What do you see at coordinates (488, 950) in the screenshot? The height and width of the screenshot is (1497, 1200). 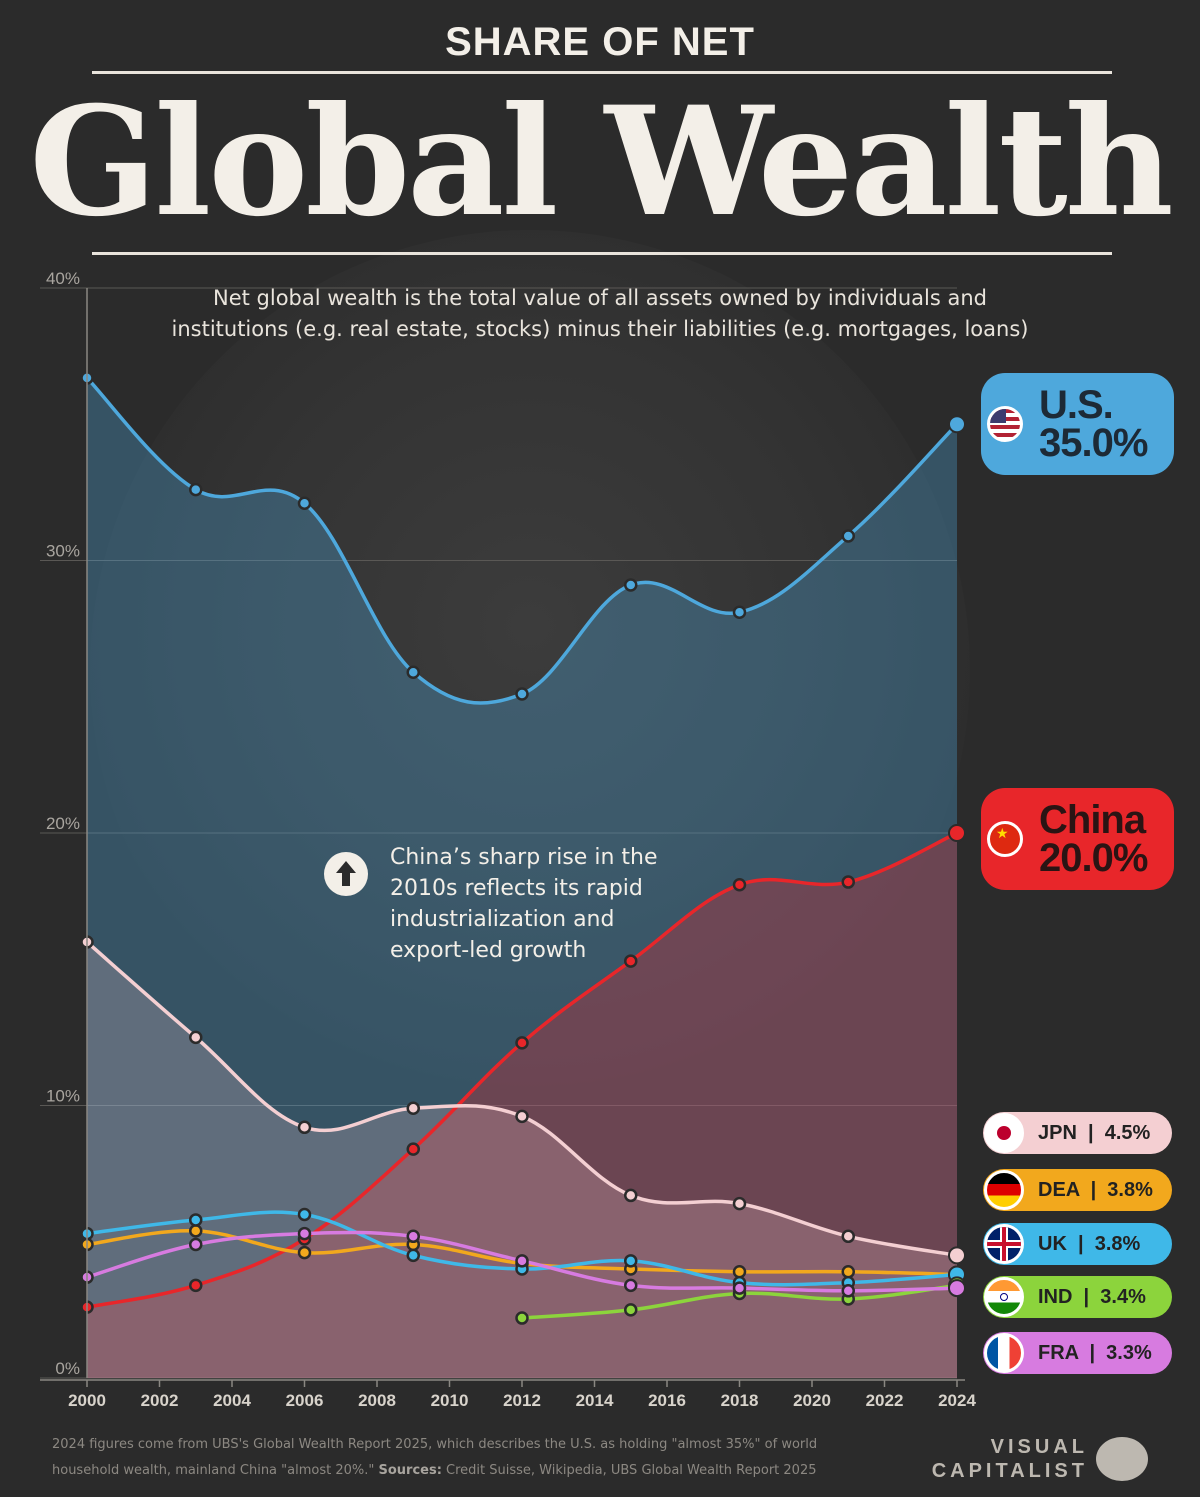 I see `annotation-line-4: export-led growth` at bounding box center [488, 950].